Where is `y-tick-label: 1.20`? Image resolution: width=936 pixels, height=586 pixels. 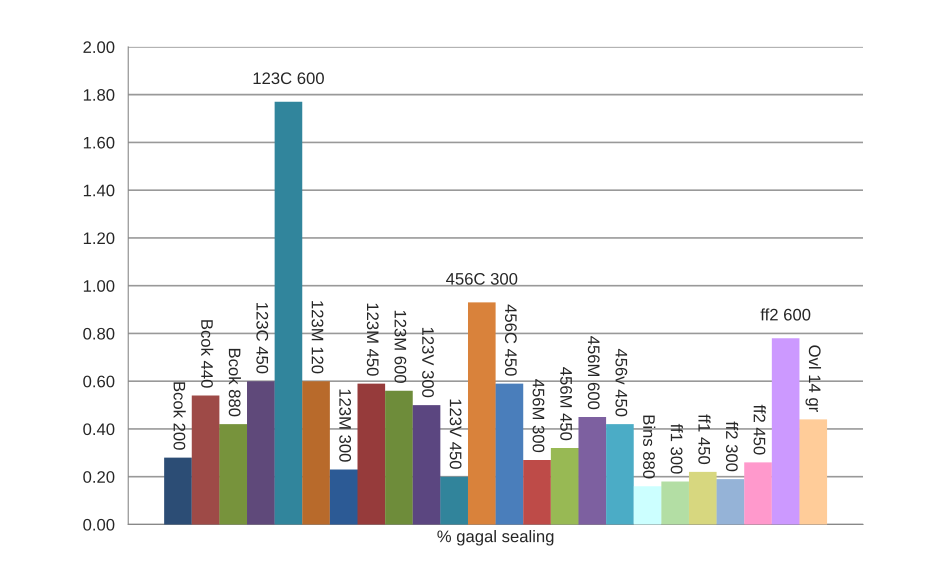 y-tick-label: 1.20 is located at coordinates (99, 238).